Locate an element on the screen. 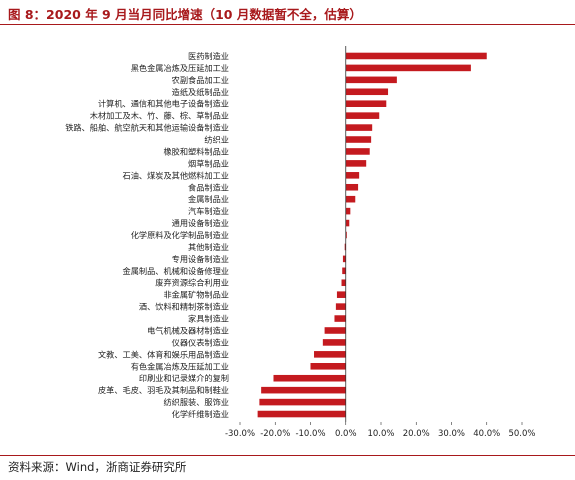  category-label: 纺织服装、服饰业 is located at coordinates (196, 402).